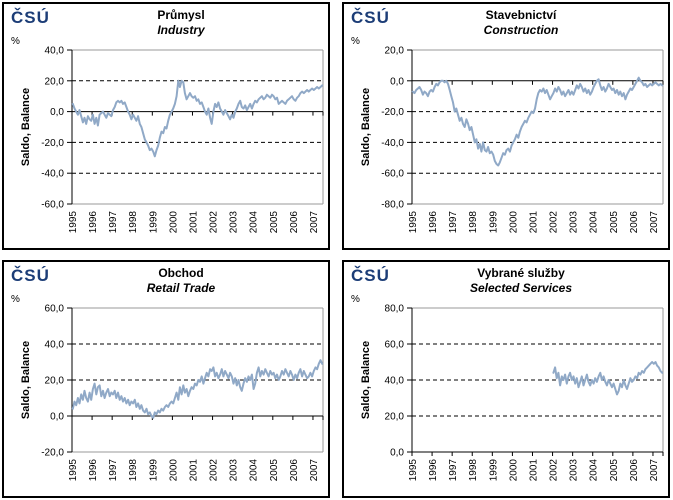 The height and width of the screenshot is (500, 673). I want to click on y-tick-label: 60,0, so click(395, 345).